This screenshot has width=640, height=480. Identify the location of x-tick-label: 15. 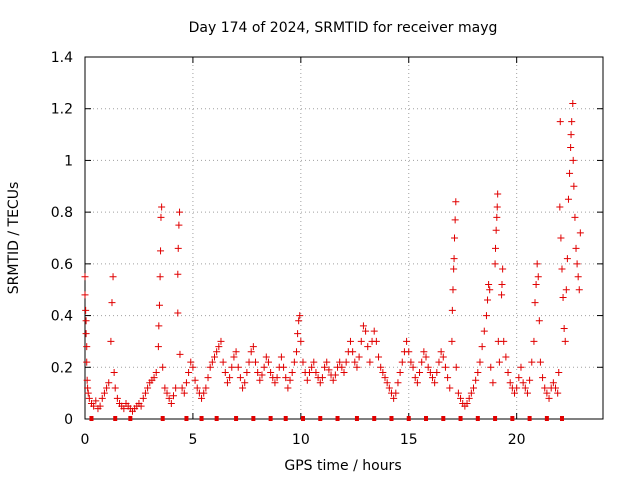
(409, 440).